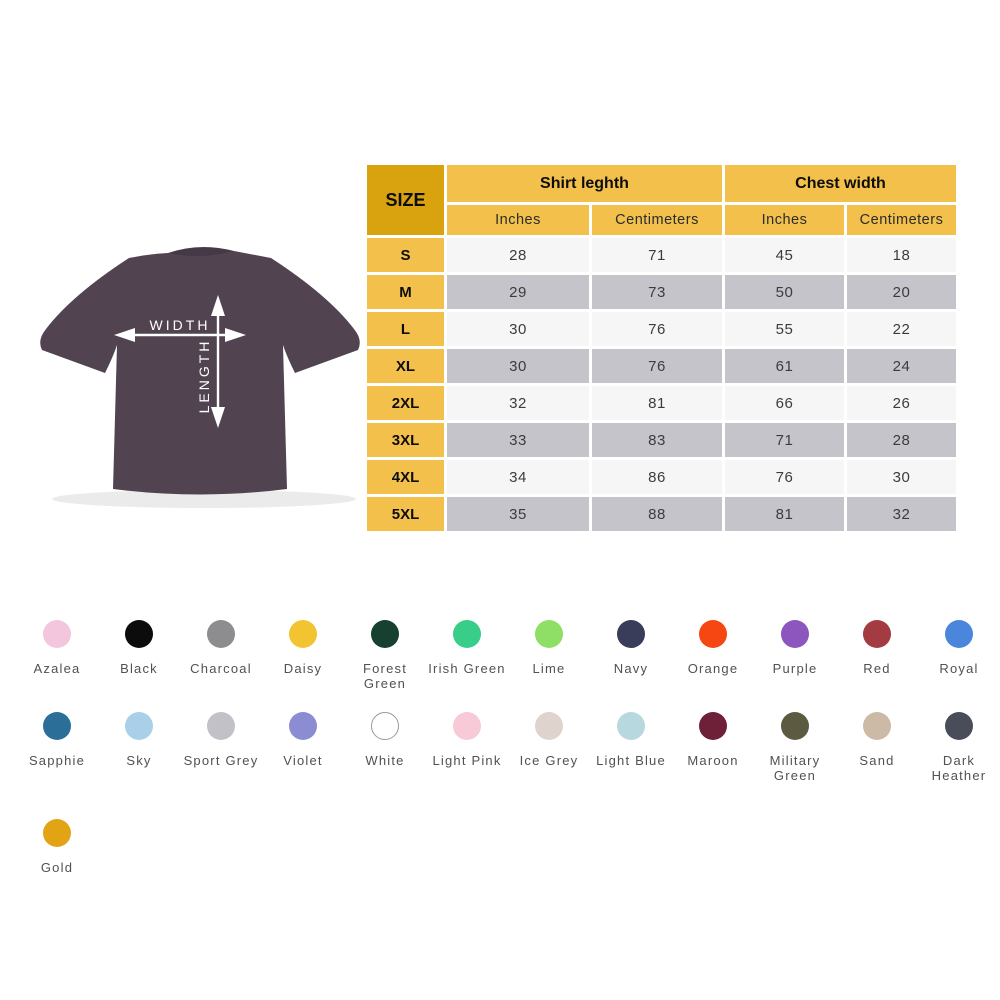  I want to click on size-column-header: SIZE, so click(405, 200).